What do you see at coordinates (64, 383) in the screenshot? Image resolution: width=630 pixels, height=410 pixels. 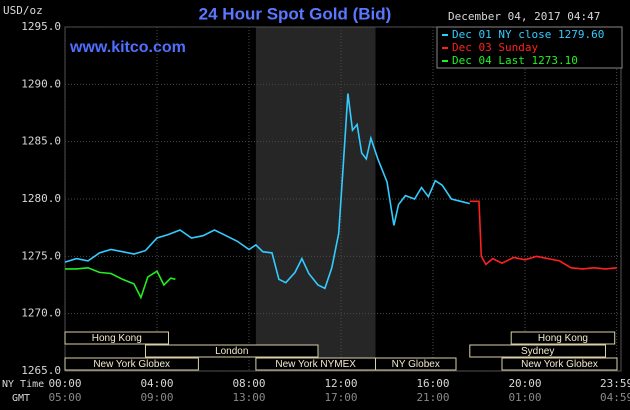 I see `x-tick-label: 00:00` at bounding box center [64, 383].